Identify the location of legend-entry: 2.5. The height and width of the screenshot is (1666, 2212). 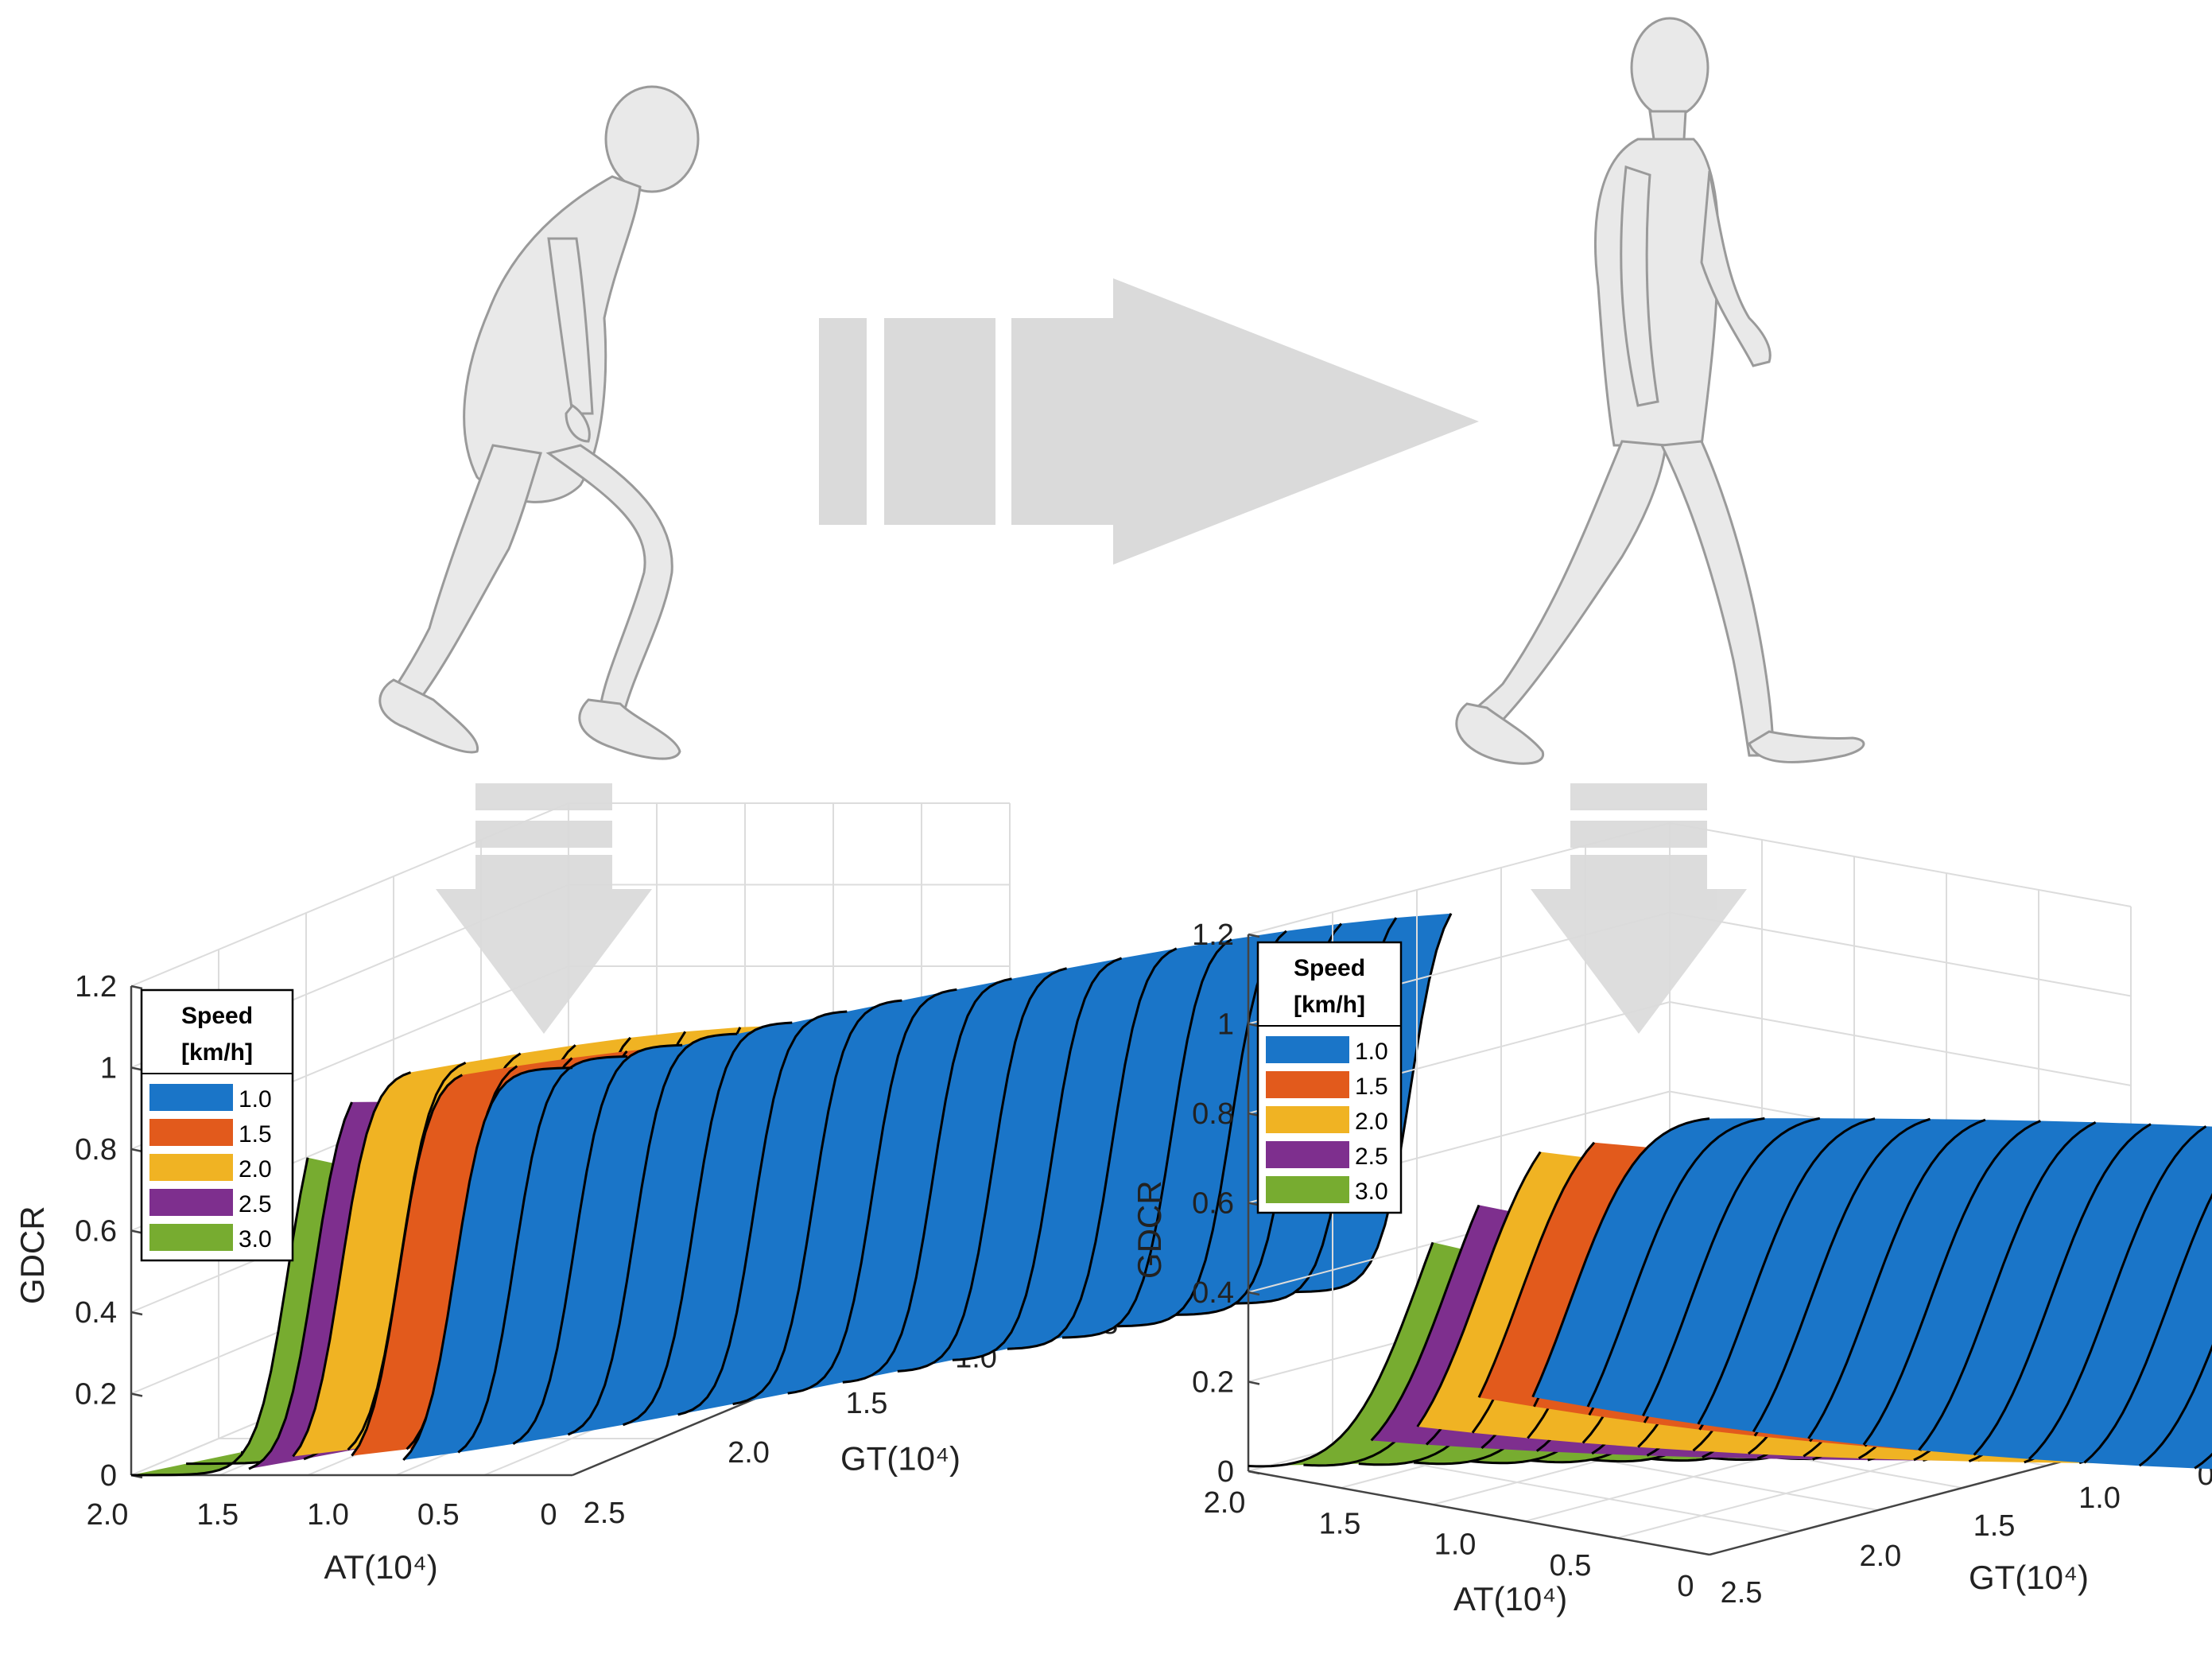
(255, 1204).